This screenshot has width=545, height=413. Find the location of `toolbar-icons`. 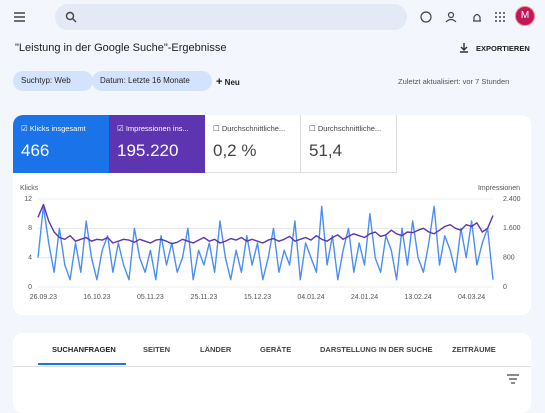

toolbar-icons is located at coordinates (475, 18).